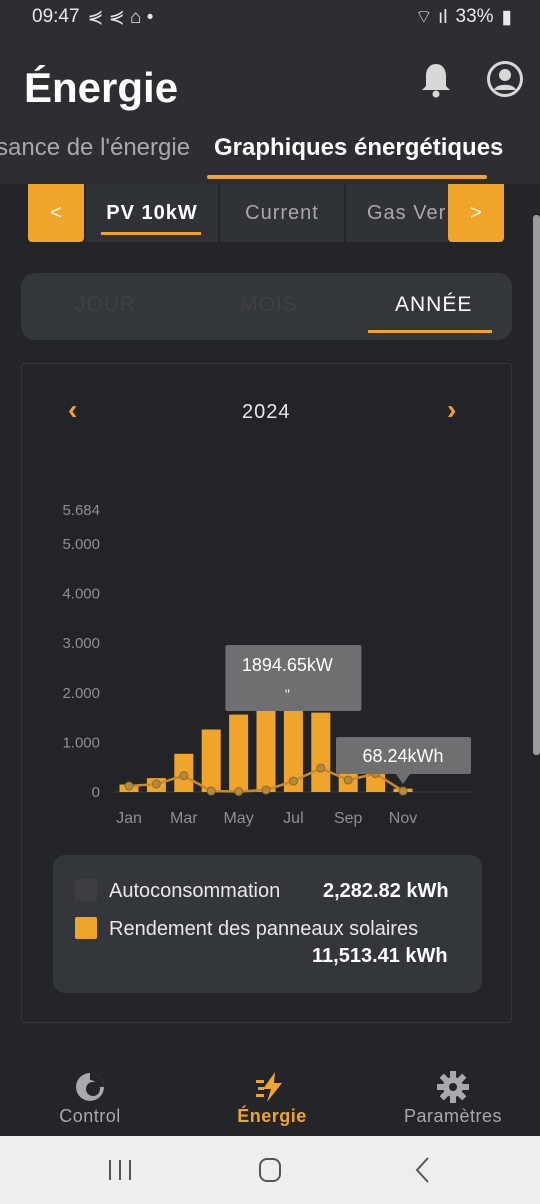 Image resolution: width=540 pixels, height=1204 pixels. I want to click on period-tab-month: MOIS, so click(269, 304).